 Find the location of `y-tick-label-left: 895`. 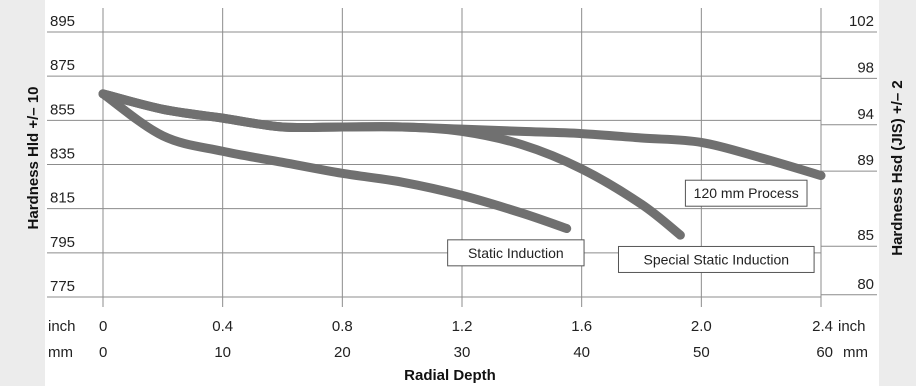

y-tick-label-left: 895 is located at coordinates (62, 21).